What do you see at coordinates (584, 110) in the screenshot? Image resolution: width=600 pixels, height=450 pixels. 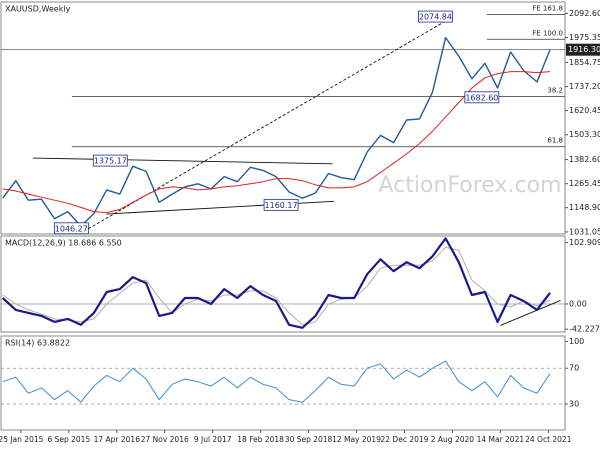 I see `y-tick-label: 1620.45` at bounding box center [584, 110].